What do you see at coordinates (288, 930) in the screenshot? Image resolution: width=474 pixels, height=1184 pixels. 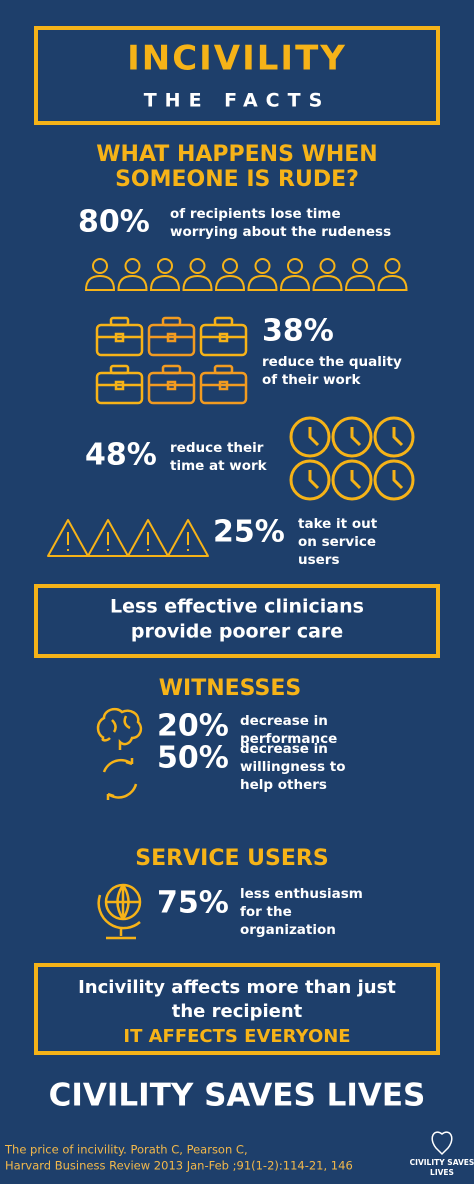 I see `stat-text: organization` at bounding box center [288, 930].